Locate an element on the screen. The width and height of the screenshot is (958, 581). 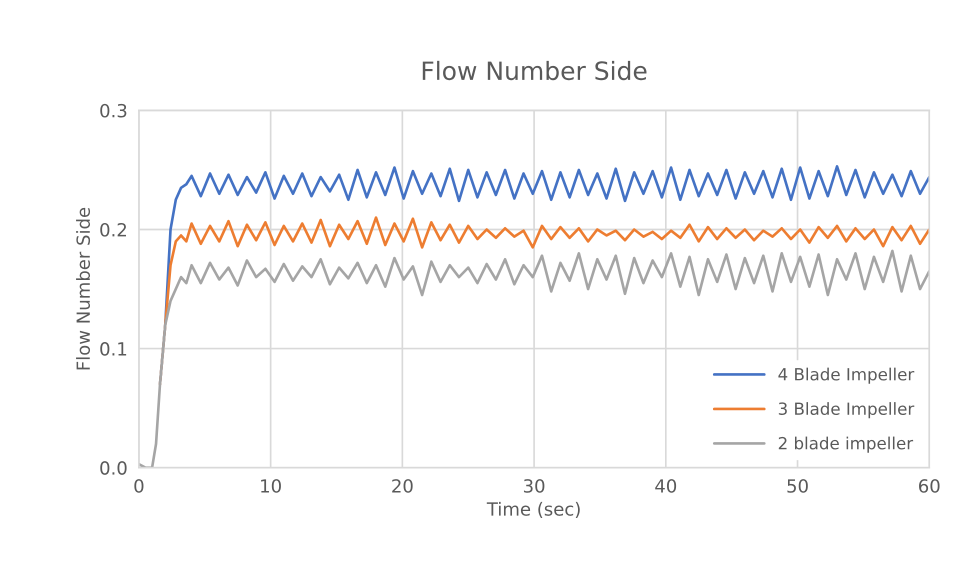
x-tick-label: 0 is located at coordinates (139, 486).